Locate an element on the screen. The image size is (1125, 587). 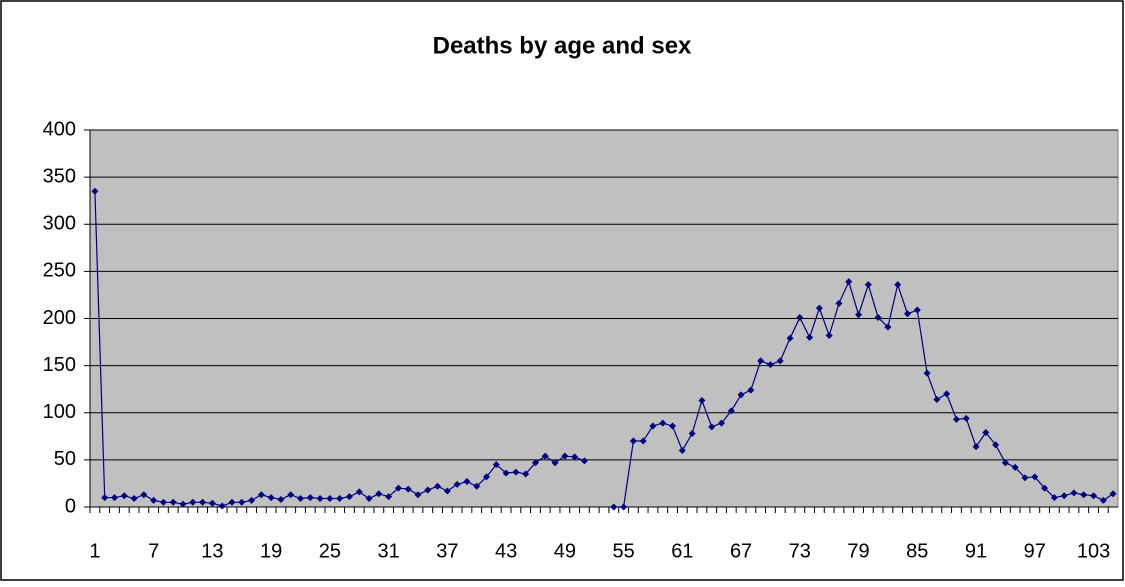
x-tick-label: 55 is located at coordinates (623, 551).